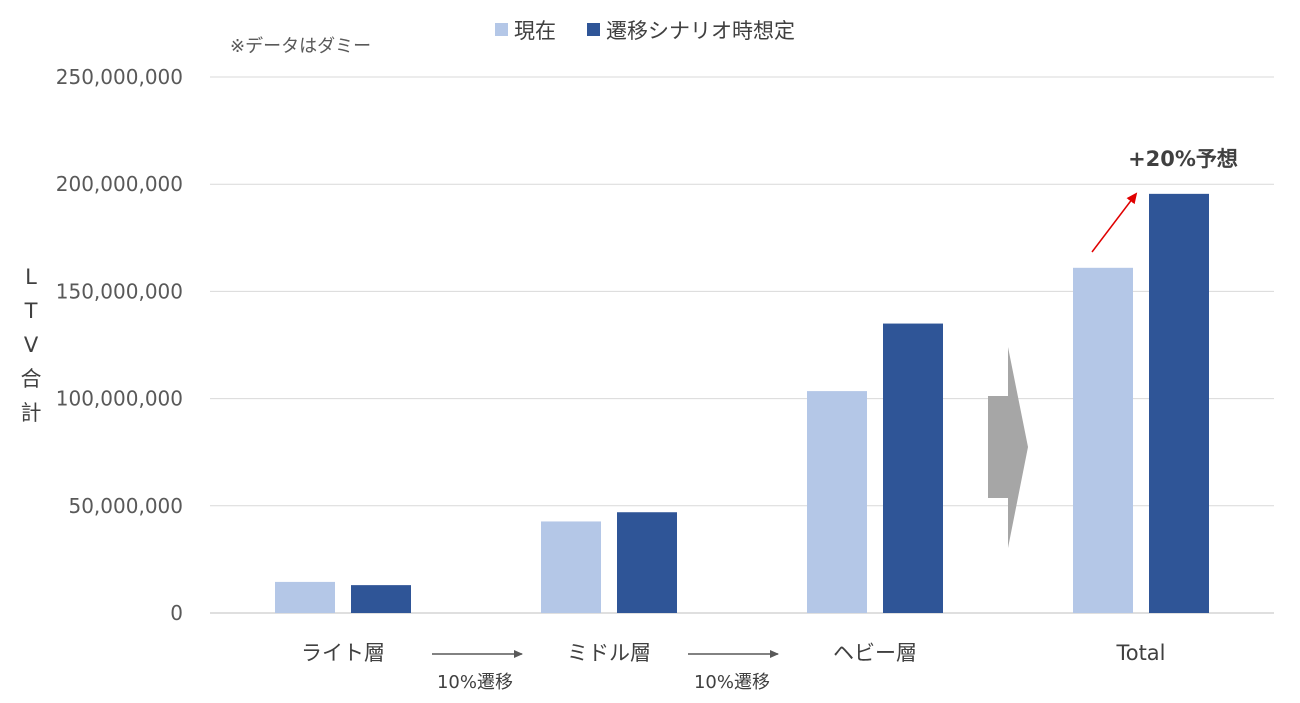  I want to click on legend-swatch-scenario, so click(593, 29).